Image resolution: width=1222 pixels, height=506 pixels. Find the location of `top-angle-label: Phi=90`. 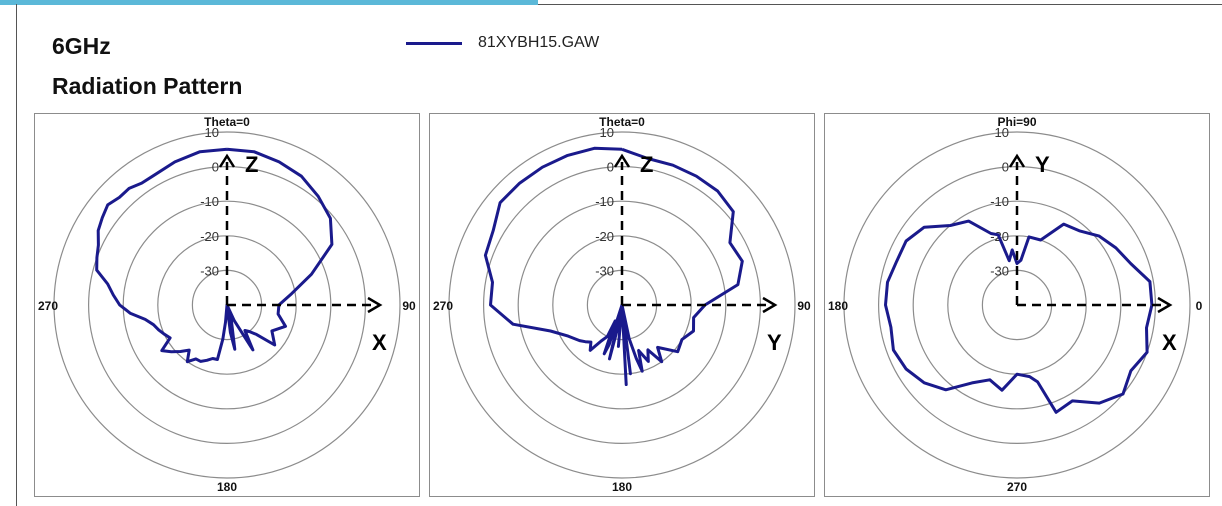

top-angle-label: Phi=90 is located at coordinates (1016, 122).